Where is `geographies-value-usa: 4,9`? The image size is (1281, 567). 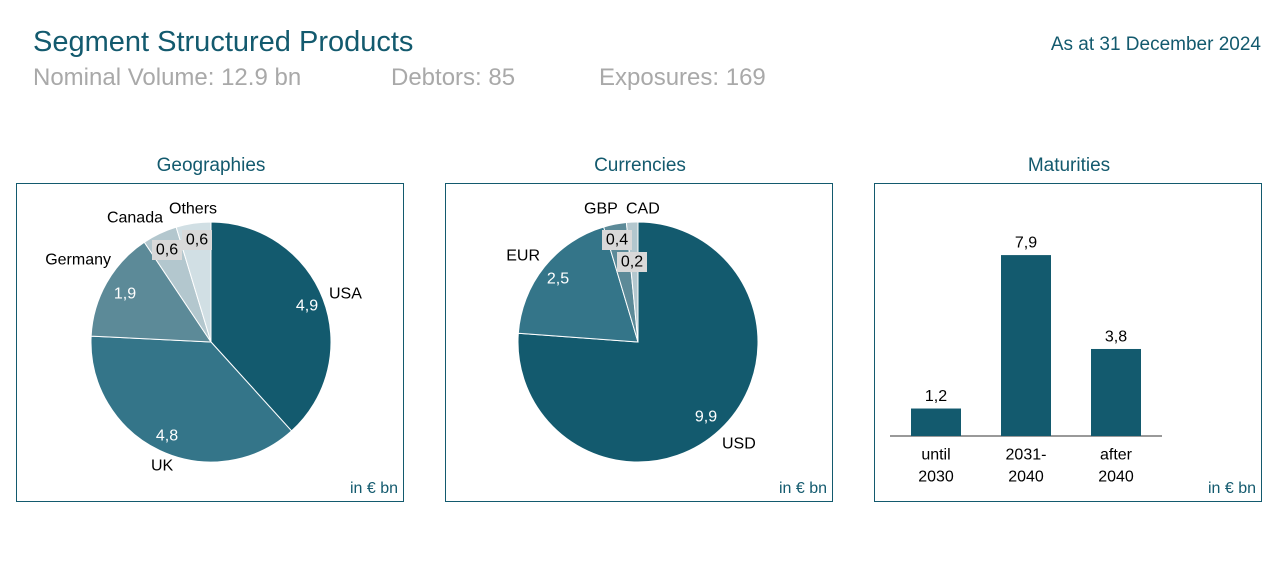
geographies-value-usa: 4,9 is located at coordinates (307, 306).